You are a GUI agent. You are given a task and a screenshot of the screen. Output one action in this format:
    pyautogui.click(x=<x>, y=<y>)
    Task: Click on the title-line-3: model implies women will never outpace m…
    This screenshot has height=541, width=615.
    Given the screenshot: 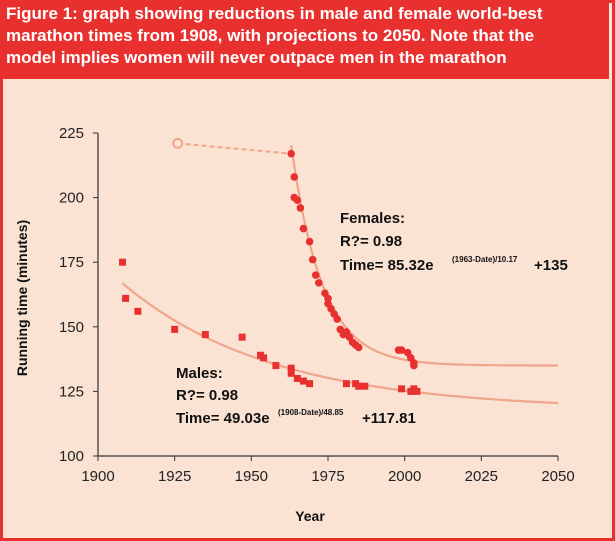 What is the action you would take?
    pyautogui.click(x=256, y=57)
    